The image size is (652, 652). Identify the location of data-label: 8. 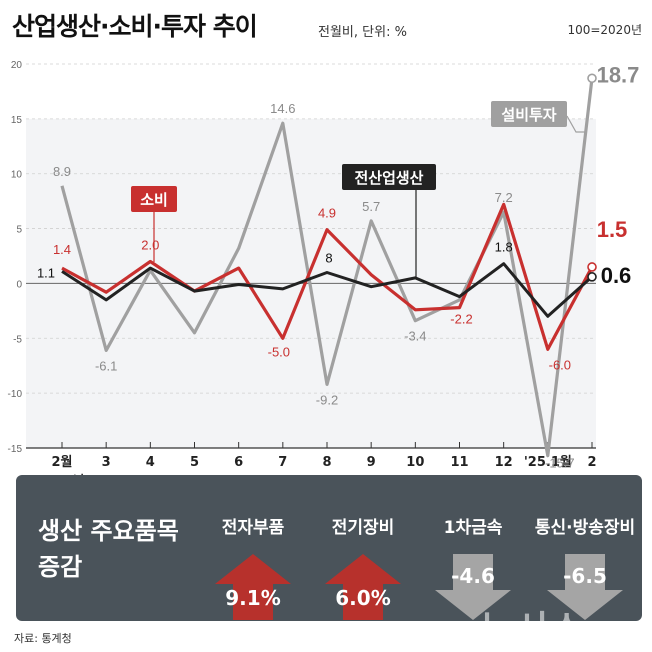
(328, 257).